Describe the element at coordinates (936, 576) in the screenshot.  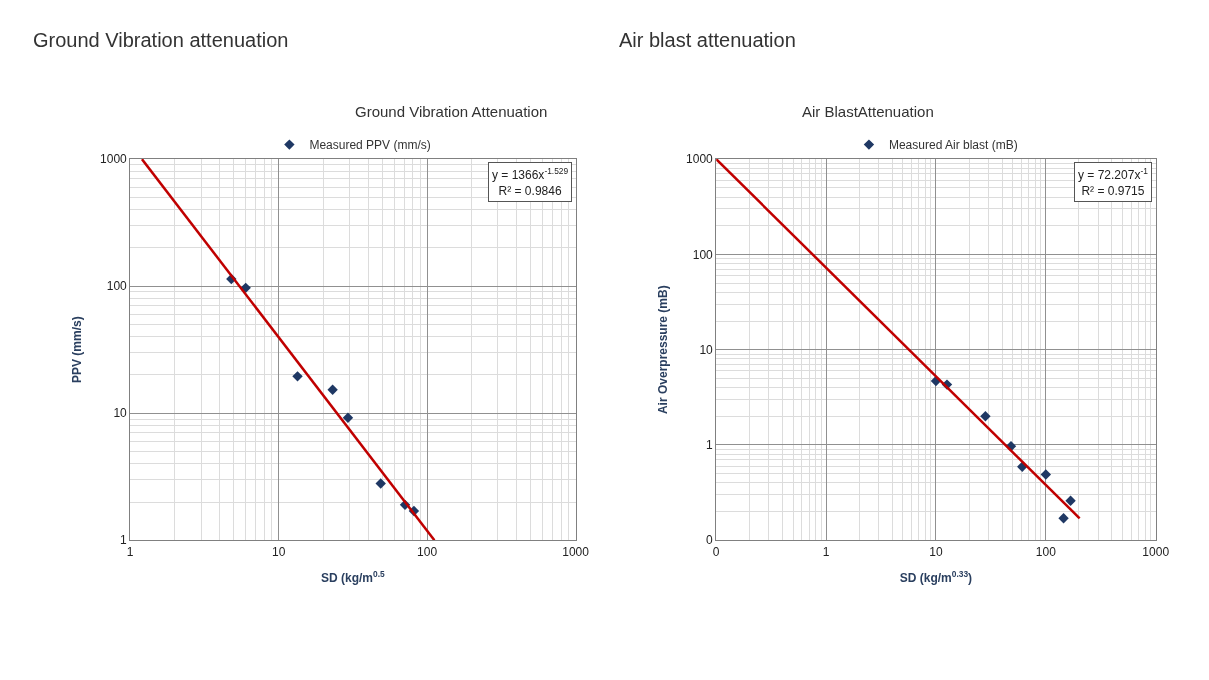
I see `x-axis-title: SD (kg/m$^{0.33}$)` at that location.